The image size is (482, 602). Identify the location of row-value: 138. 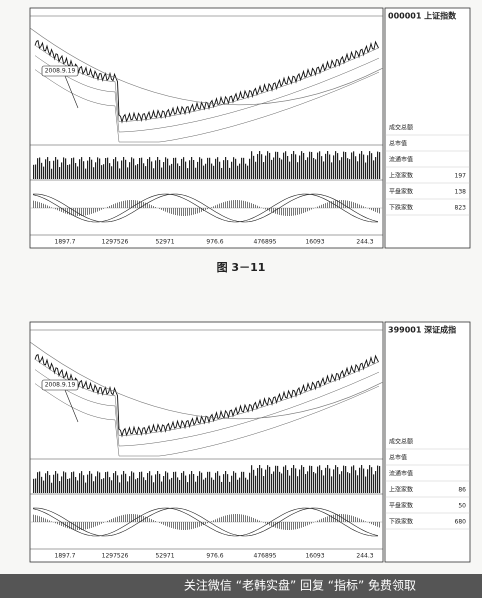
(461, 192).